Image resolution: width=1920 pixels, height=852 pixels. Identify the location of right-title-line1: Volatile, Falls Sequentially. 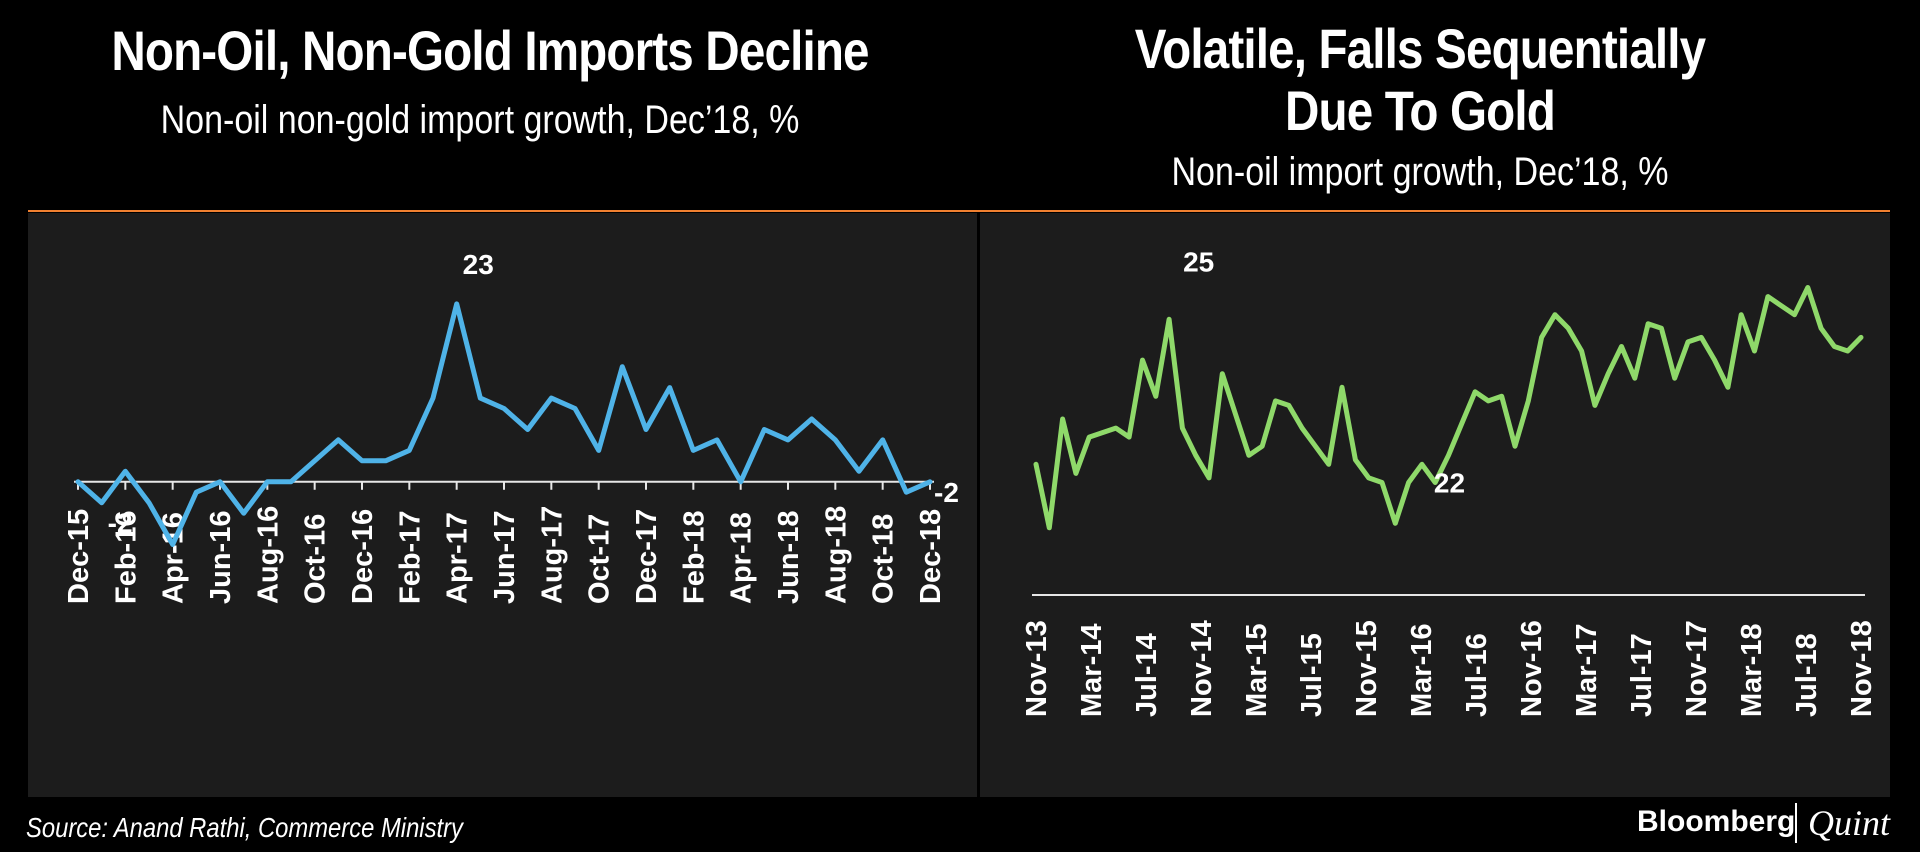
(1420, 48).